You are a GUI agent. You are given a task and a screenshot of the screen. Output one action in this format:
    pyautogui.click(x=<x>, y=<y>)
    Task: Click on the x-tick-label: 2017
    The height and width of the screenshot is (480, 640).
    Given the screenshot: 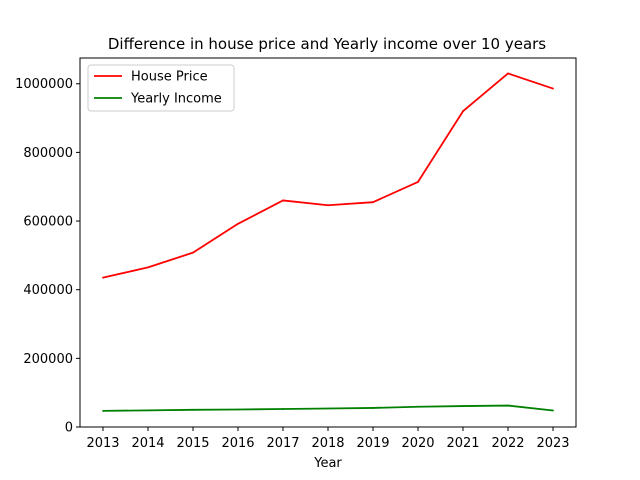 What is the action you would take?
    pyautogui.click(x=282, y=443)
    